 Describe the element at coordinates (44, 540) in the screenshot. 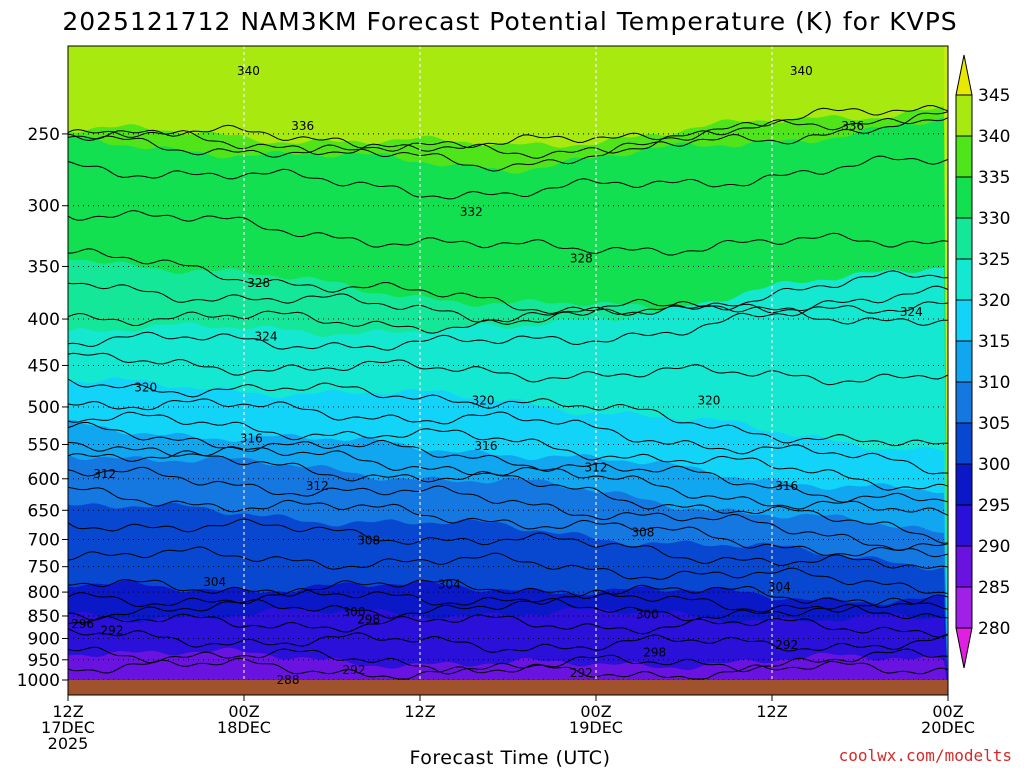

I see `y-tick-label: 700` at that location.